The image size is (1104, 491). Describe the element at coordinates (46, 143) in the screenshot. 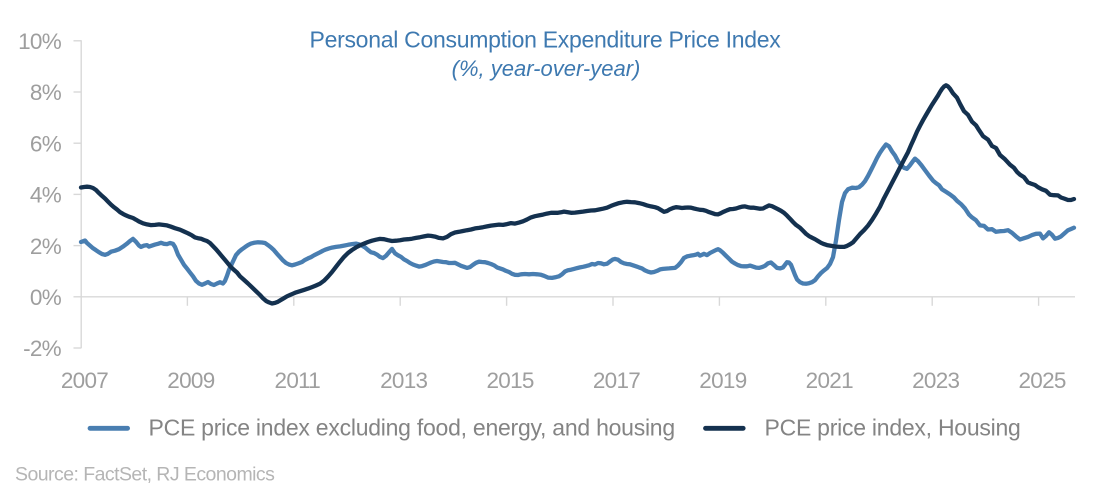

I see `svg-text: 6%` at that location.